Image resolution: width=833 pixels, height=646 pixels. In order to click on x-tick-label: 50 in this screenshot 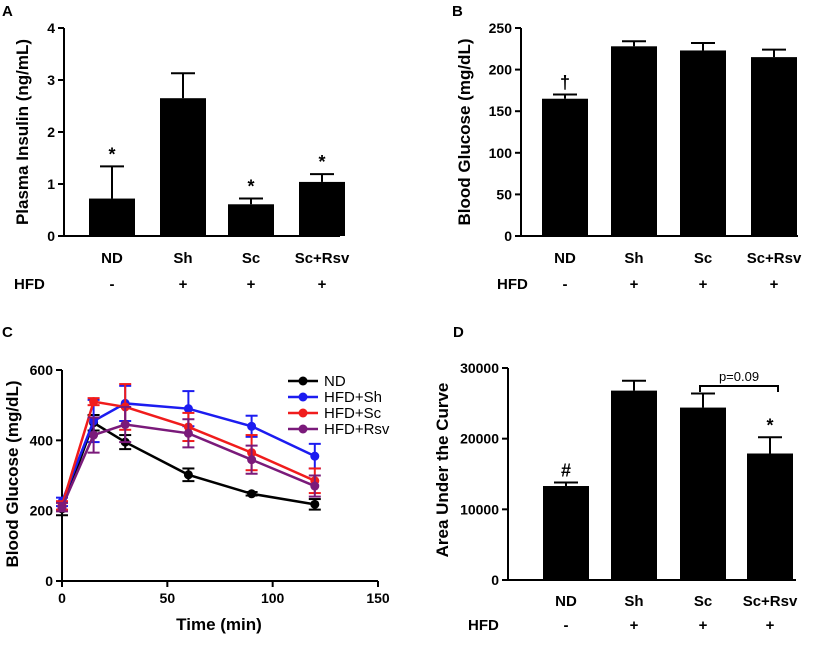, I will do `click(168, 598)`.